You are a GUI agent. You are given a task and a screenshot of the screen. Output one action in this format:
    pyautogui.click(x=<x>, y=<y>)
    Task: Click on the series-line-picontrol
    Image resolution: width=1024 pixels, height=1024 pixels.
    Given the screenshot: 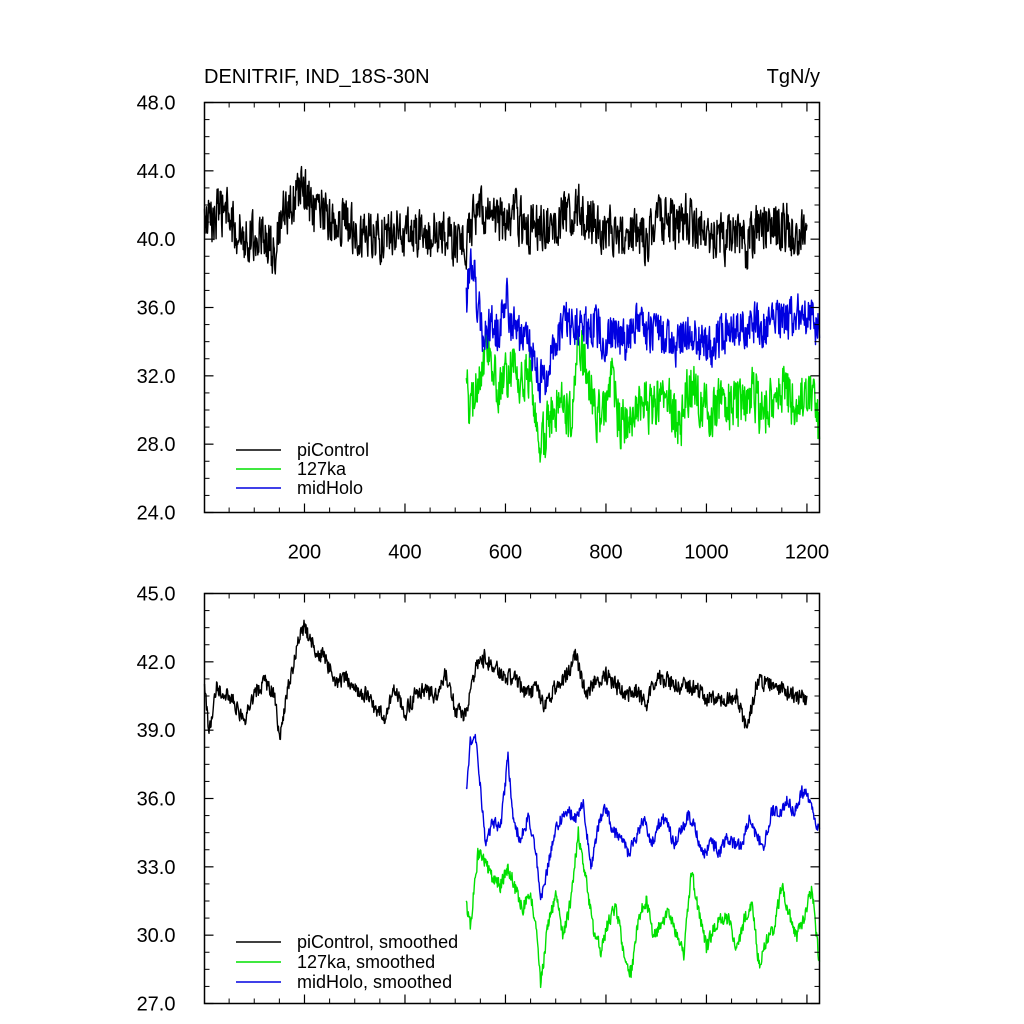 What is the action you would take?
    pyautogui.click(x=505, y=220)
    